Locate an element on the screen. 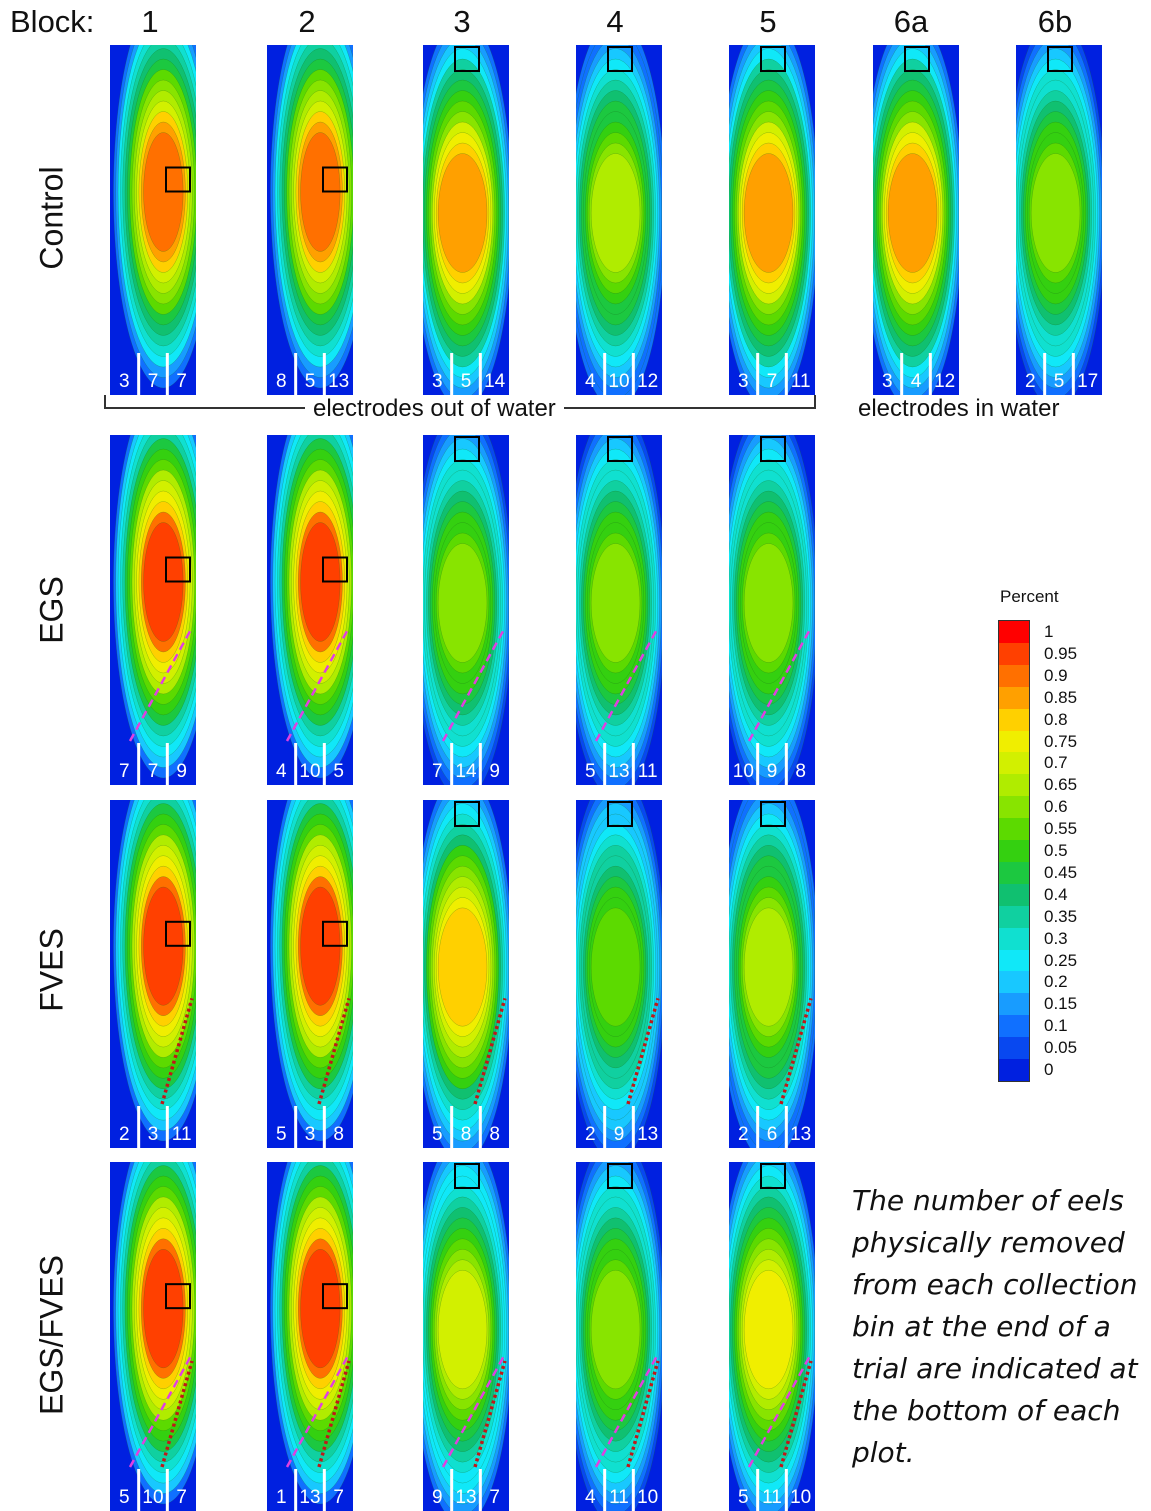 The image size is (1151, 1511). block-label-6a: 6a is located at coordinates (911, 21).